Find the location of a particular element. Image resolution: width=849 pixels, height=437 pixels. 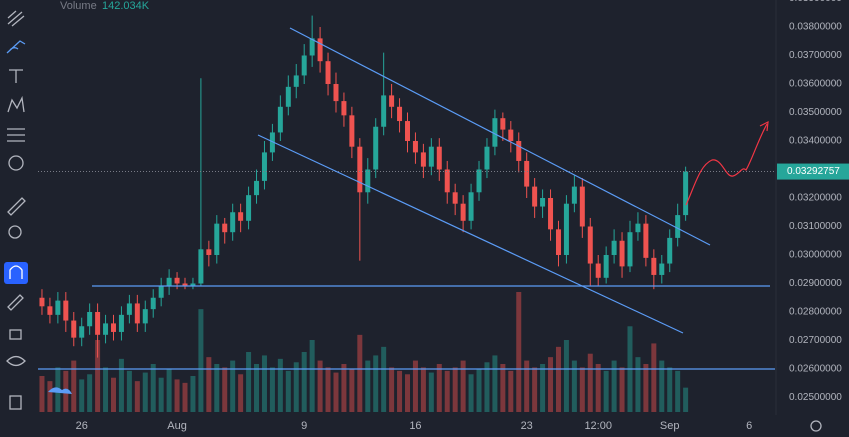

x-tick-label: Aug is located at coordinates (177, 426).